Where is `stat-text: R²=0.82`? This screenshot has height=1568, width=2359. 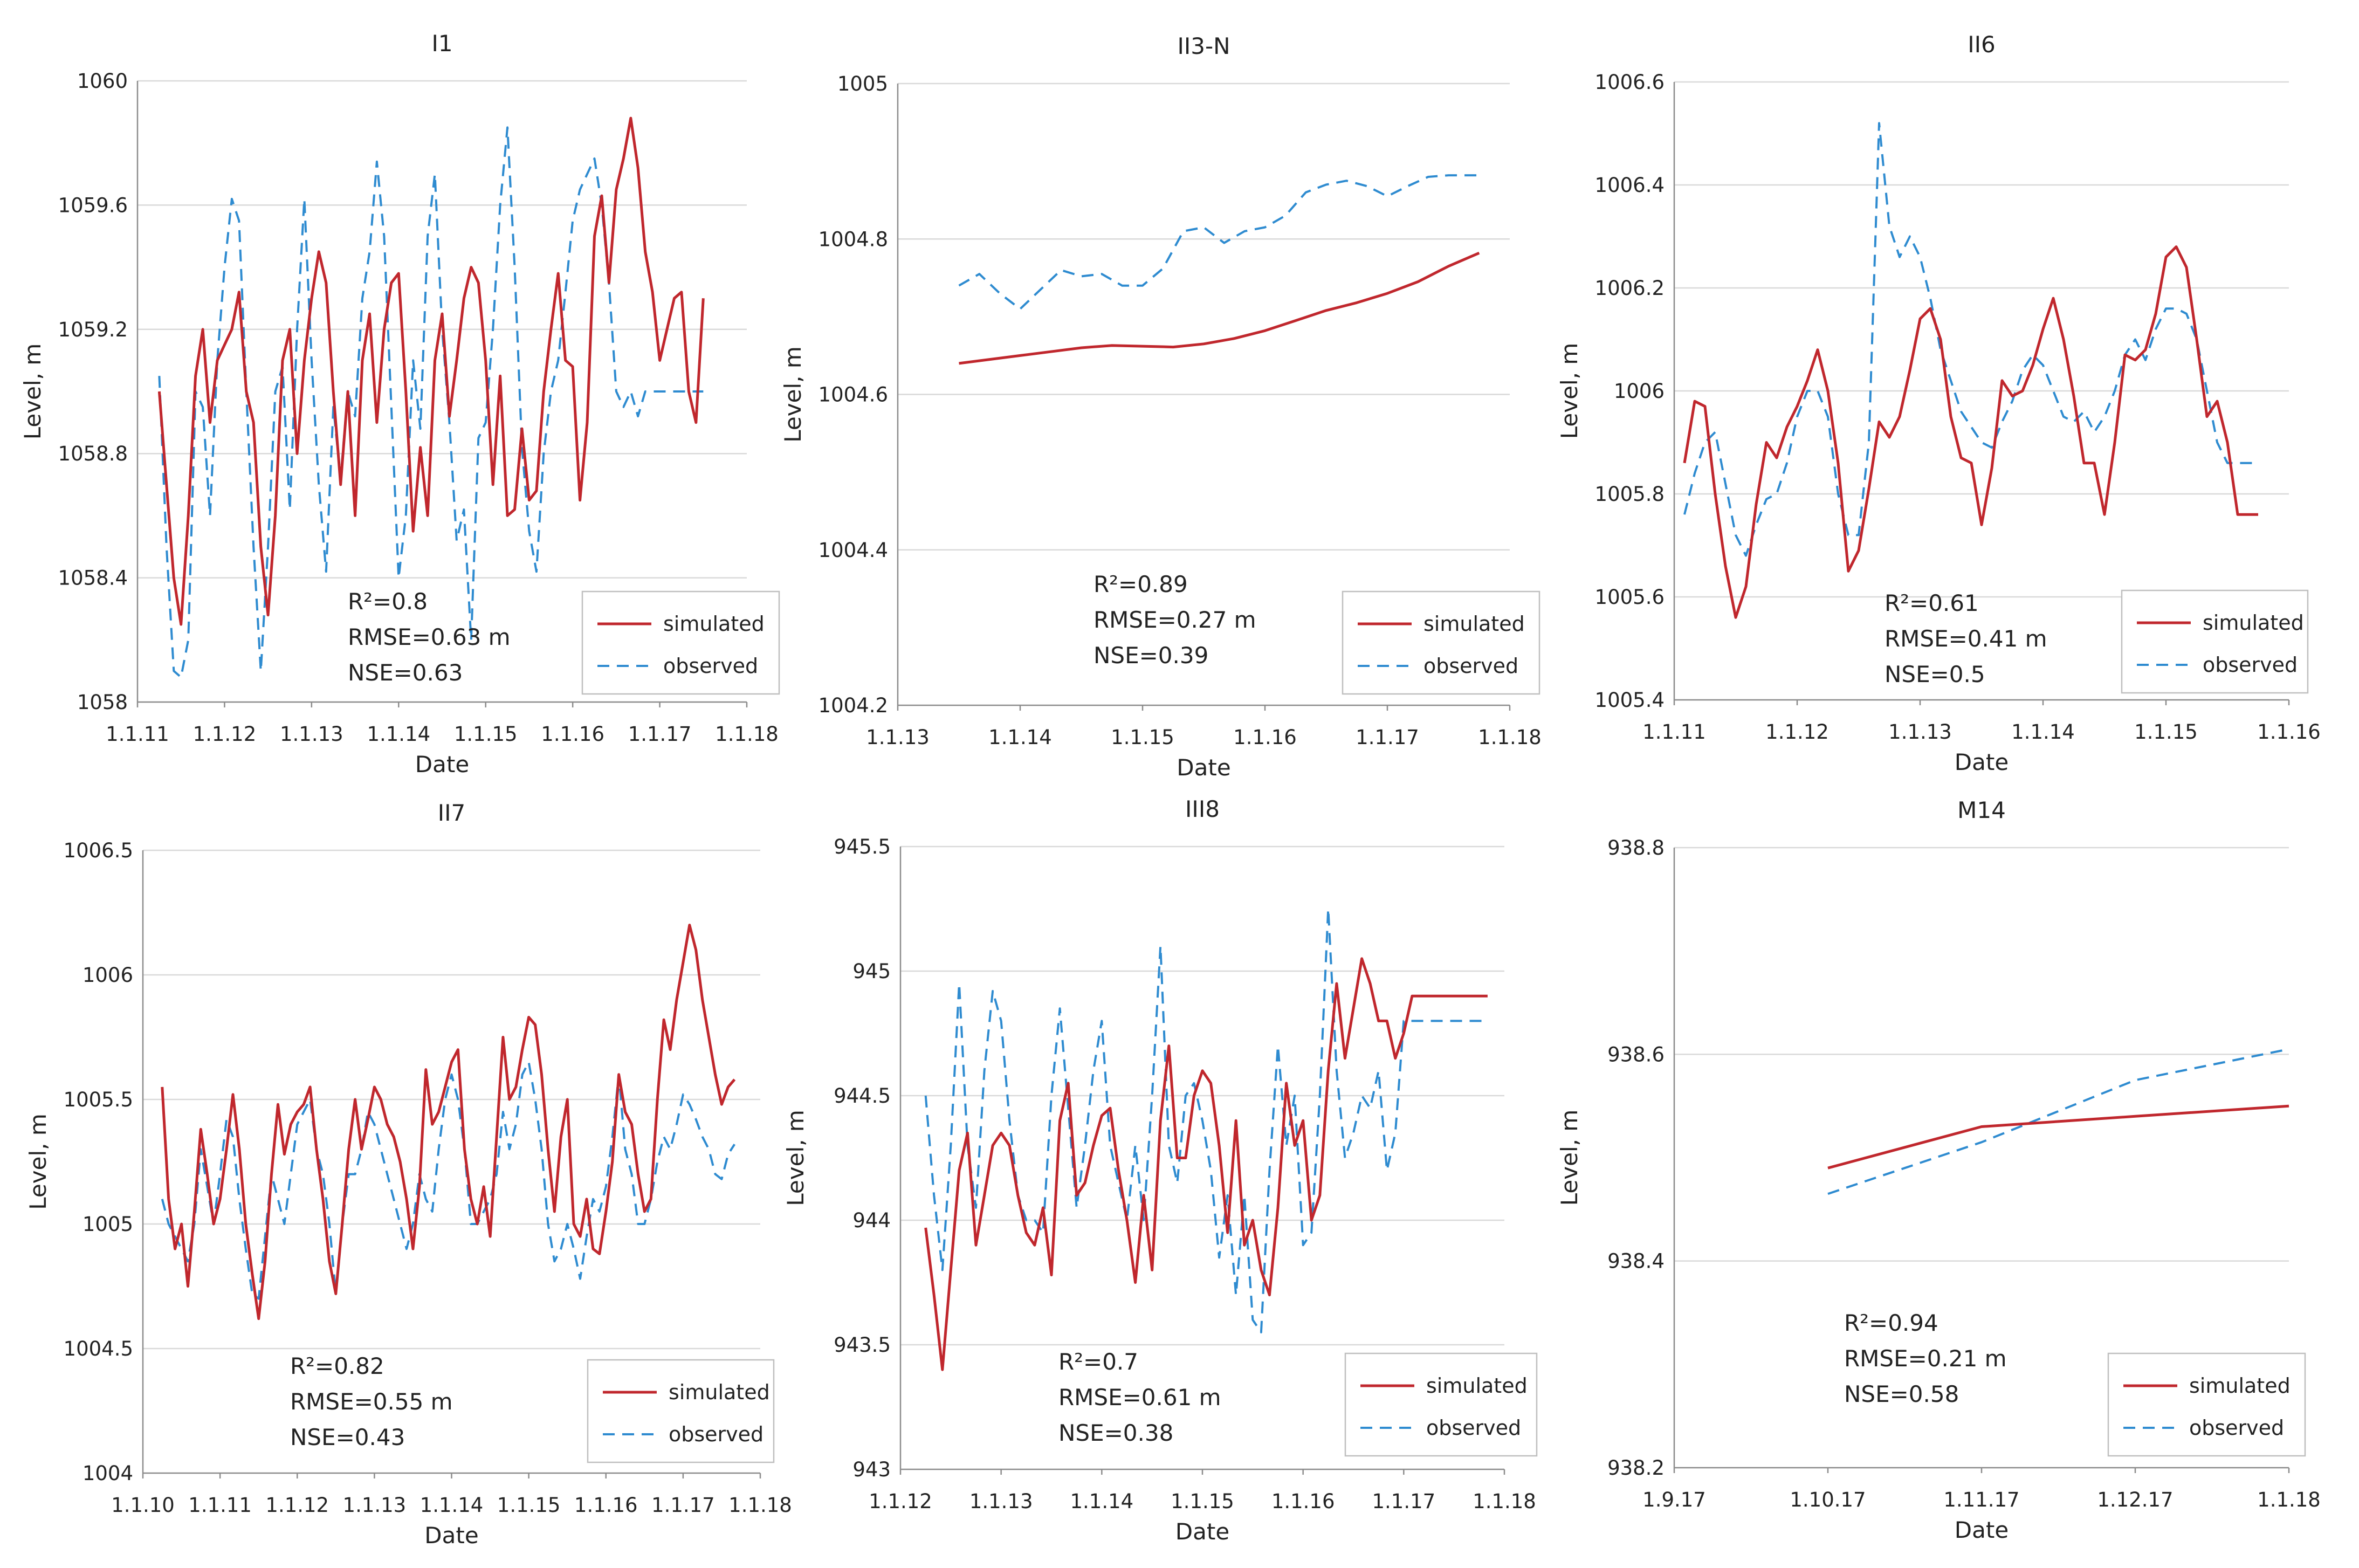 stat-text: R²=0.82 is located at coordinates (337, 1366).